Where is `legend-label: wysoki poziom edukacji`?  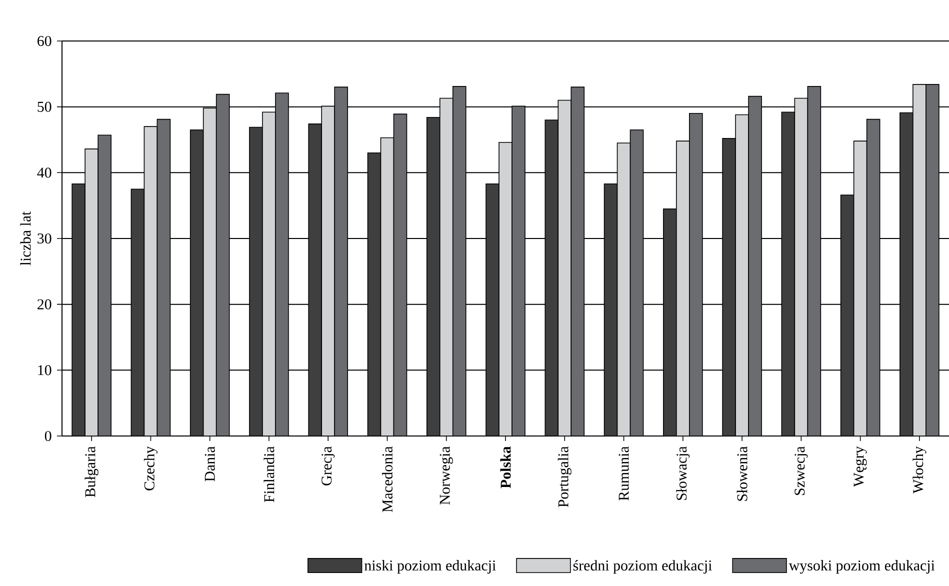
legend-label: wysoki poziom edukacji is located at coordinates (861, 567).